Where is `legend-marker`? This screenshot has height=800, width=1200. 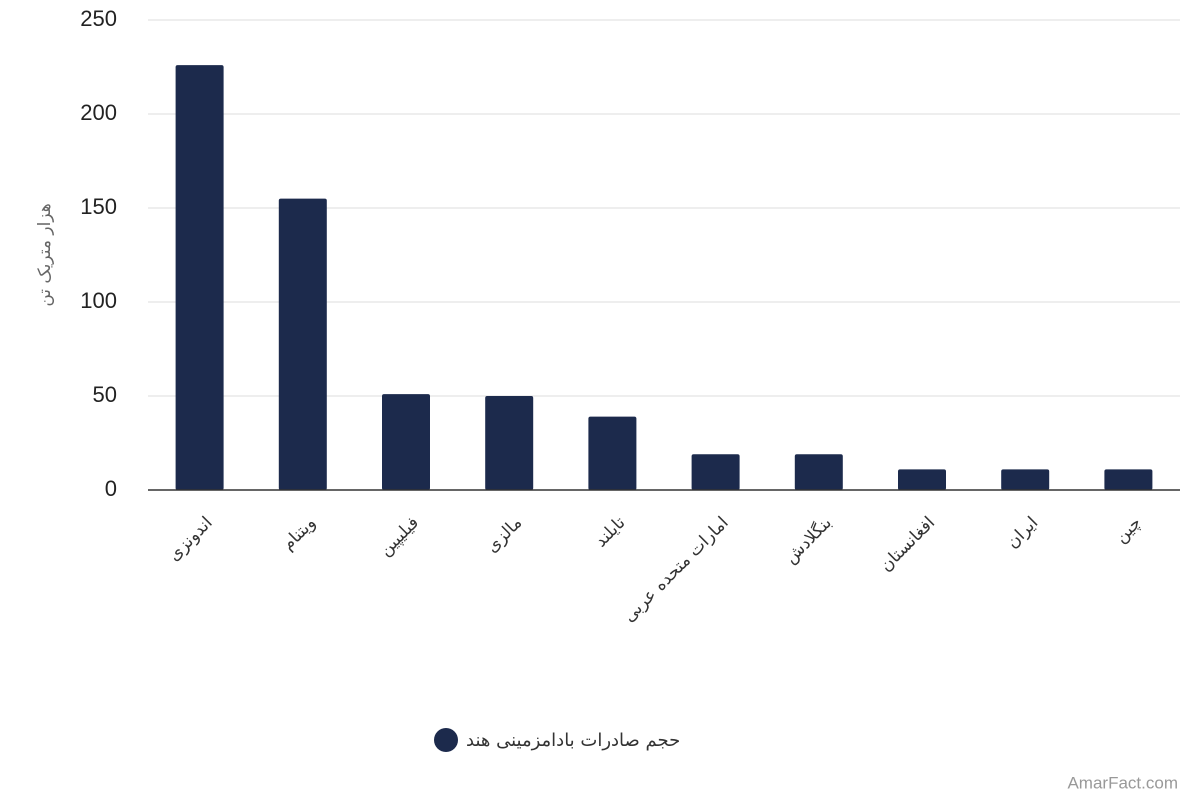
legend-marker is located at coordinates (446, 740).